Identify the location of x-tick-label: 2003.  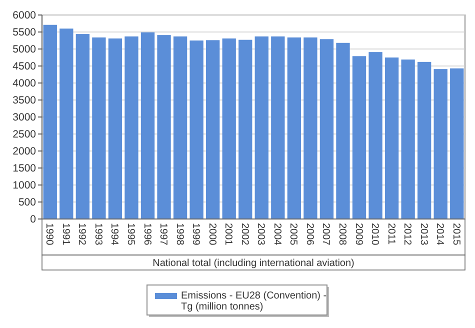
(260, 234).